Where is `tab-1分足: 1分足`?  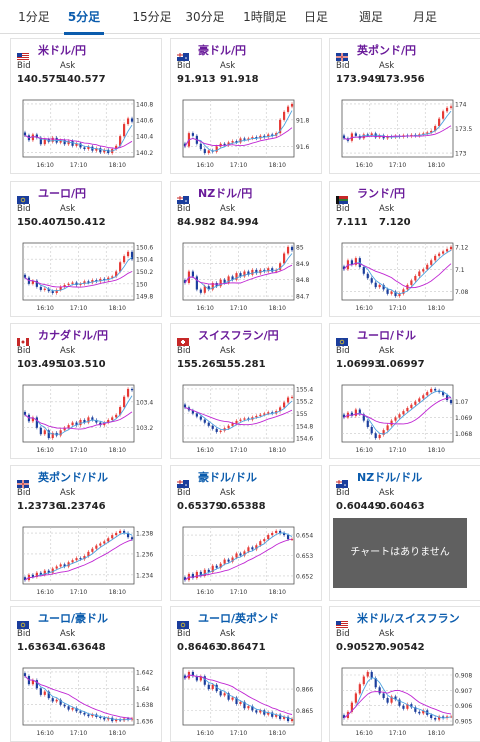
tab-1分足: 1分足 is located at coordinates (34, 17).